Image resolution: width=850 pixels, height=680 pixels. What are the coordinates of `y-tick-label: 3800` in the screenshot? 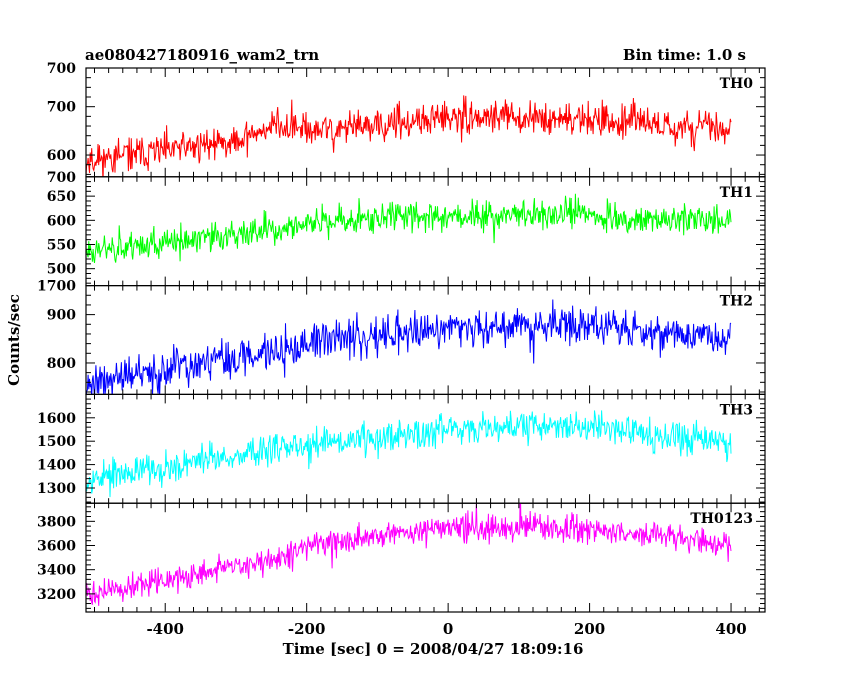 It's located at (56, 522).